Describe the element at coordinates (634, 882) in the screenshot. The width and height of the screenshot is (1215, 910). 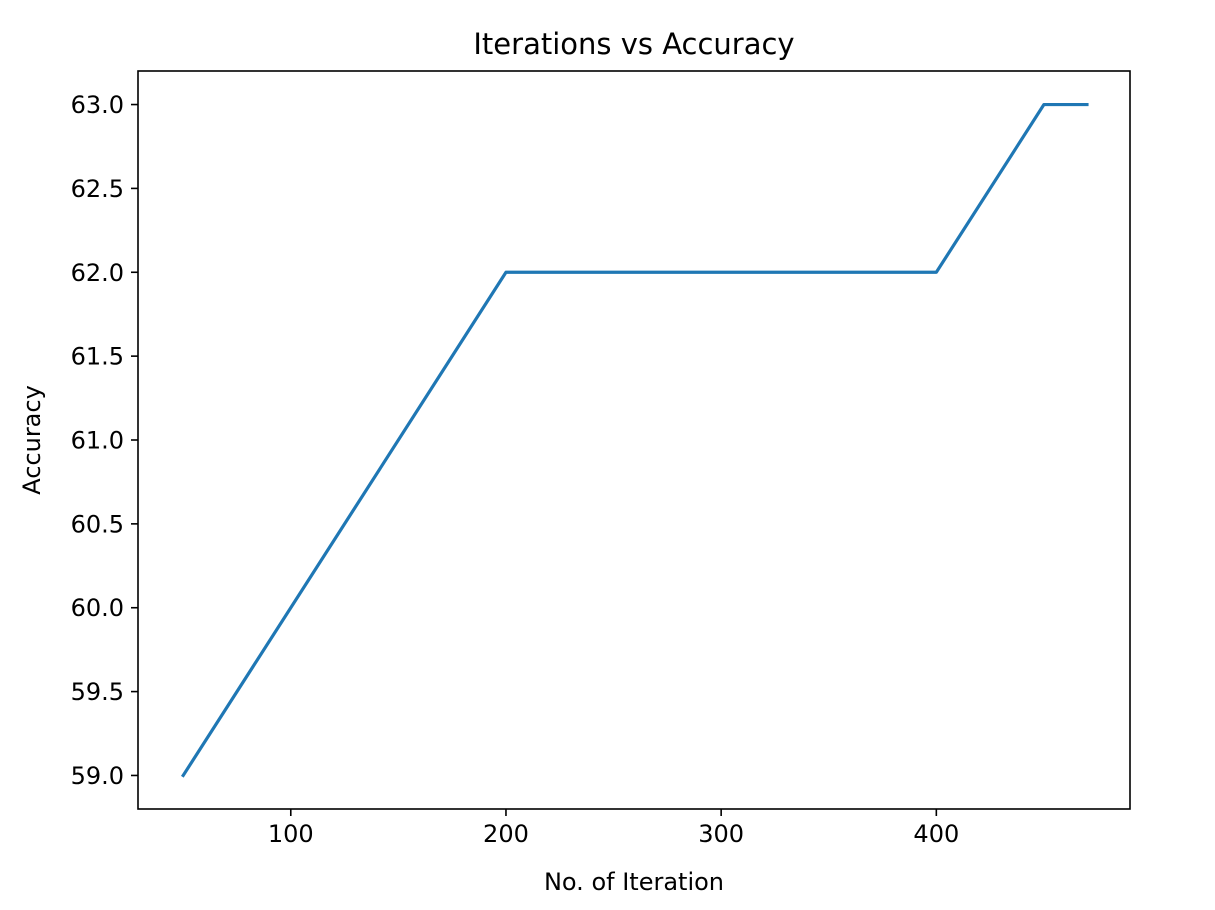
I see `x-axis-title: No. of Iteration` at that location.